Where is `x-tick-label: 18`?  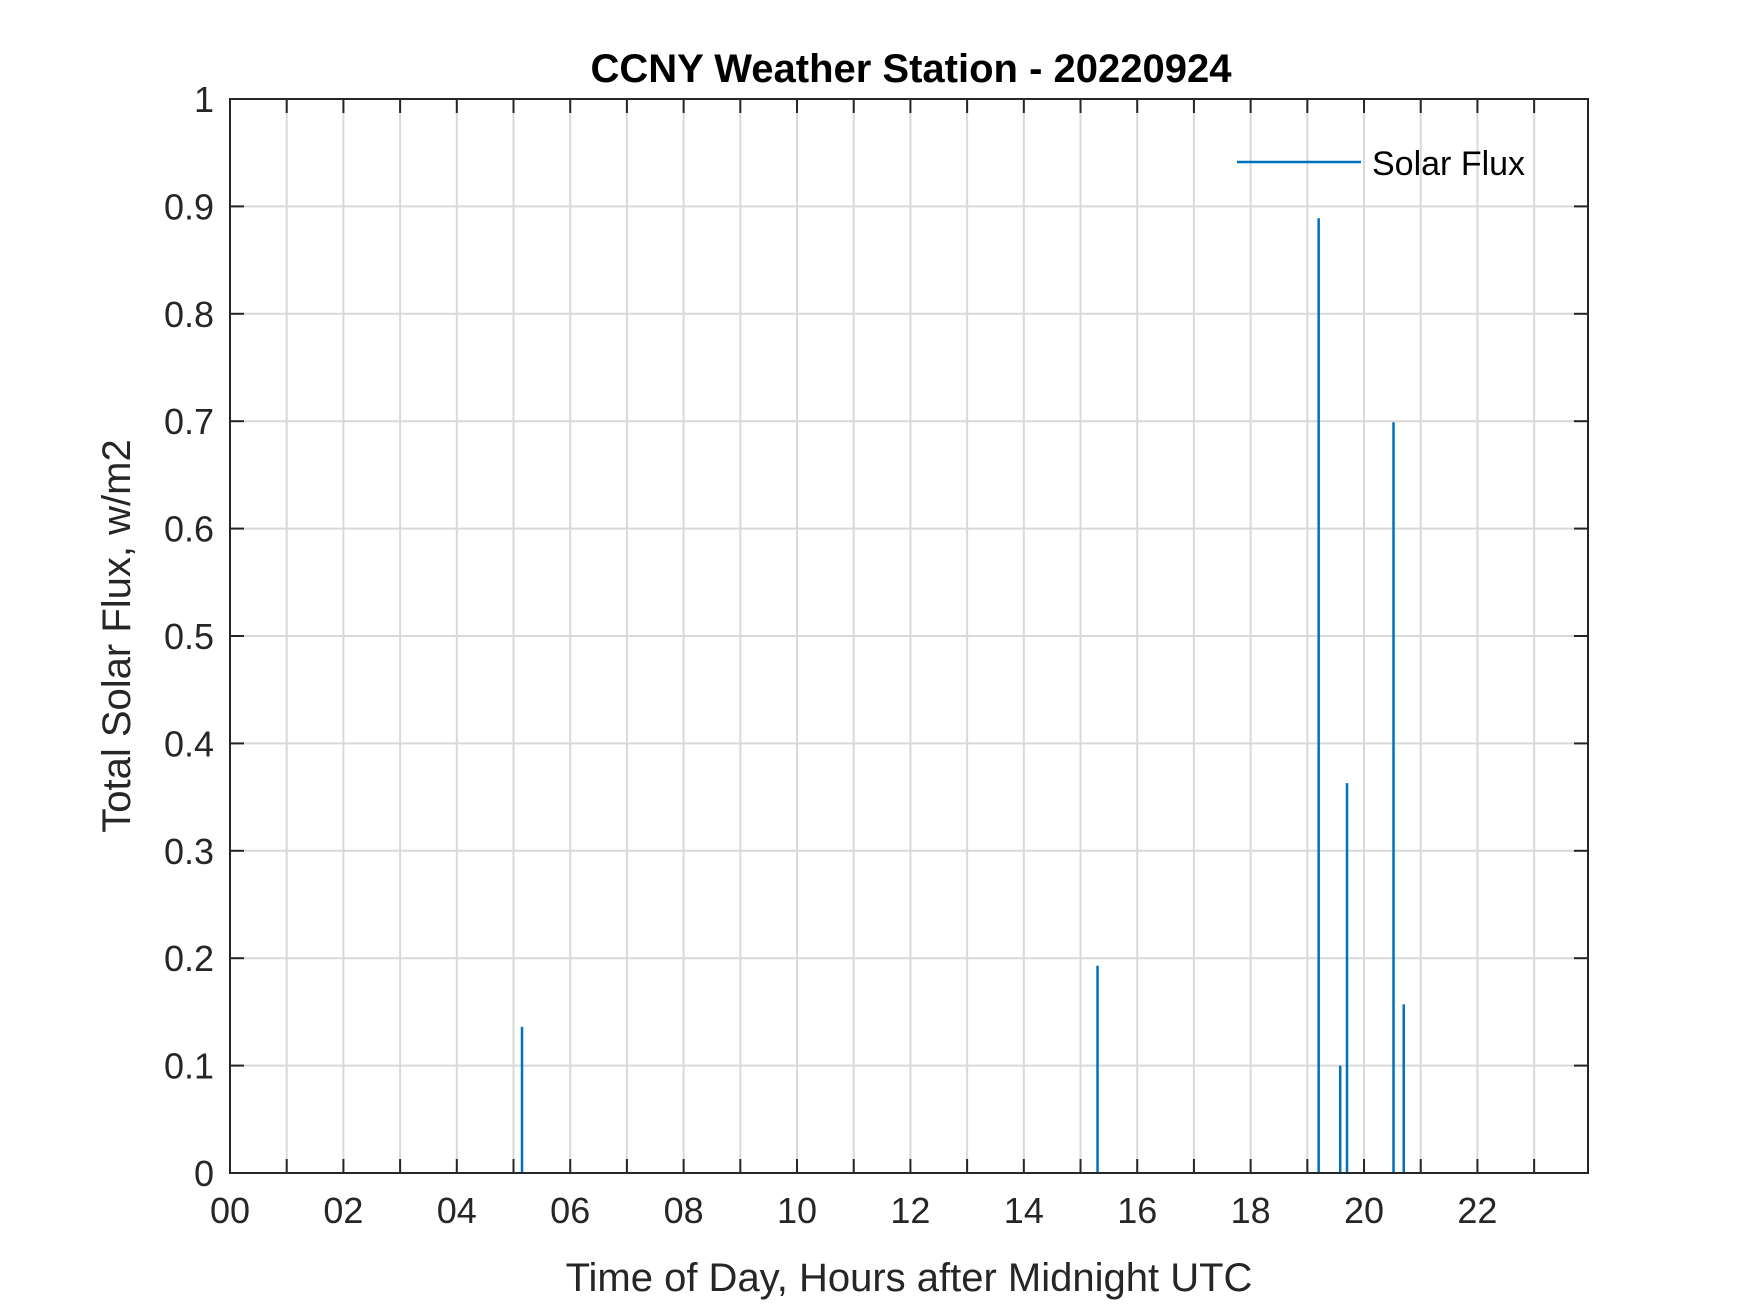 x-tick-label: 18 is located at coordinates (1251, 1210).